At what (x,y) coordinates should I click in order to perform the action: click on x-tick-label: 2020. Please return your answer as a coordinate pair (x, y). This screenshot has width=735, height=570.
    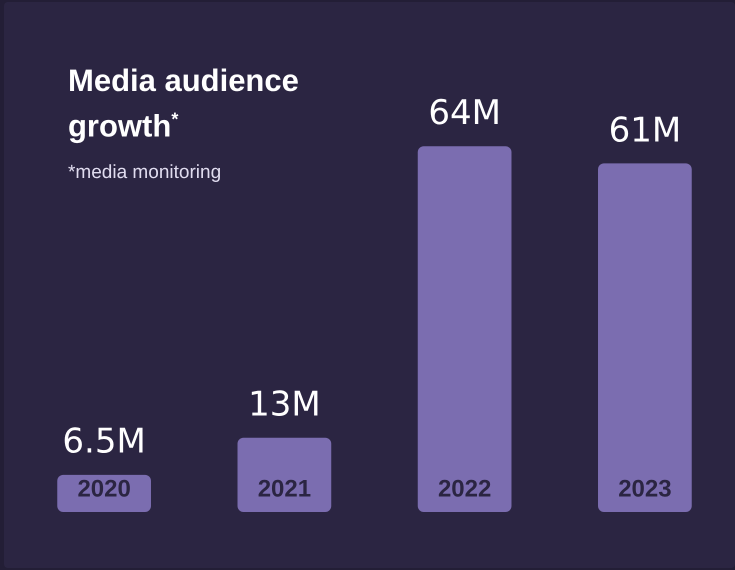
    Looking at the image, I should click on (104, 489).